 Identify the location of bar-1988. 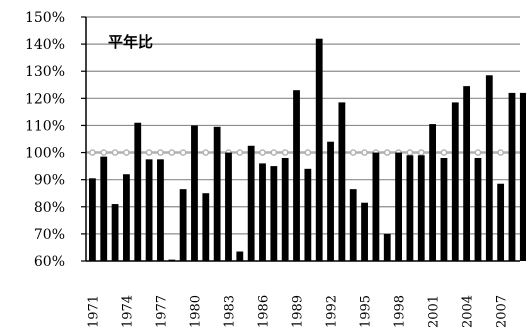
(285, 209).